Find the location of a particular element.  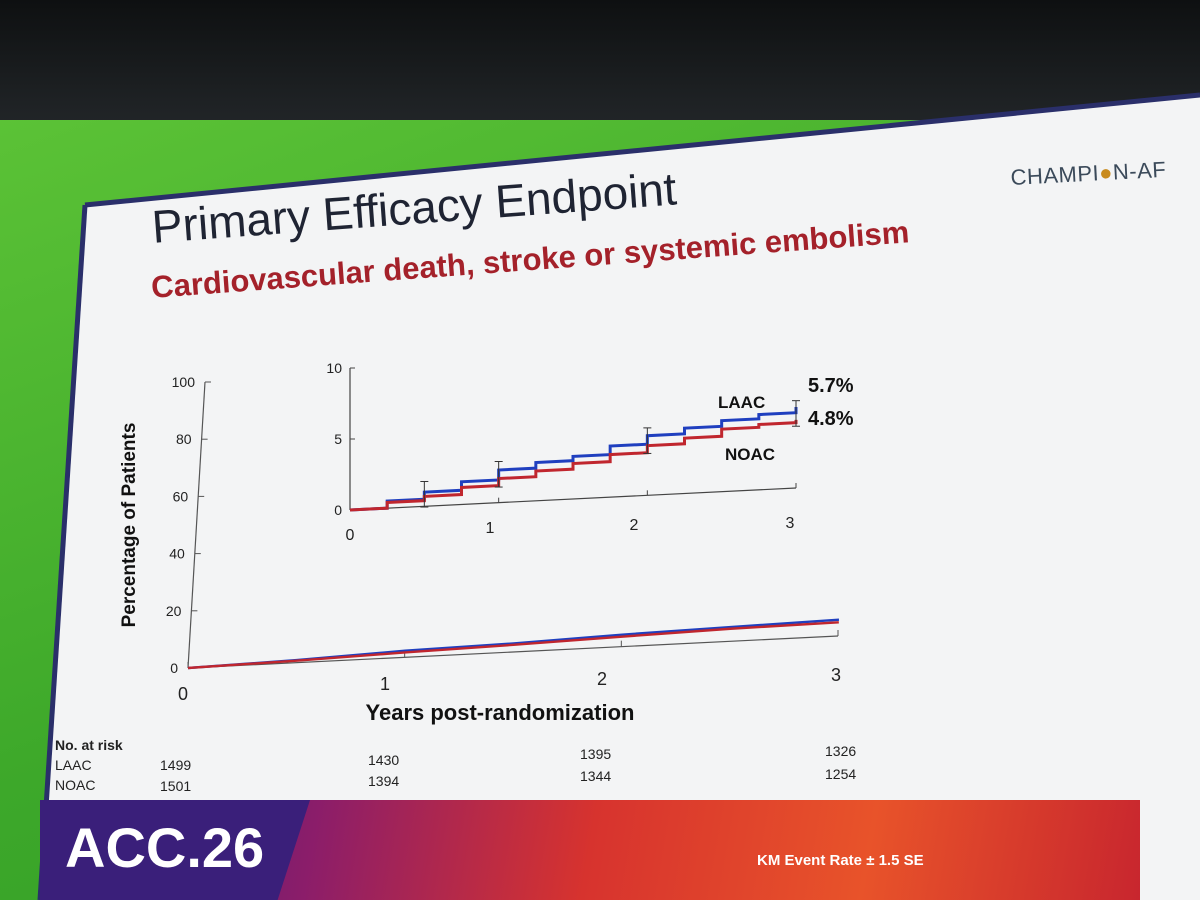

inset-x-tick-label: 0 is located at coordinates (350, 535).